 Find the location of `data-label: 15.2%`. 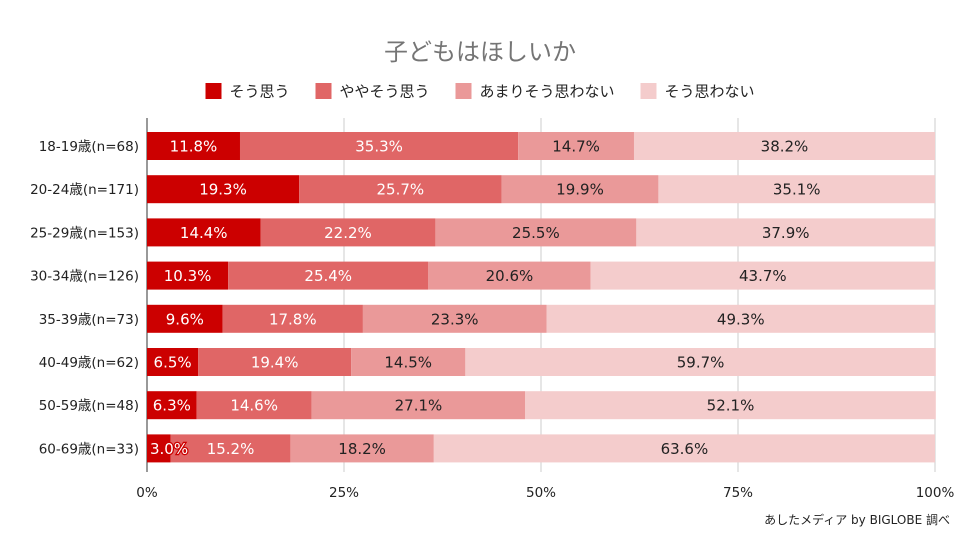

data-label: 15.2% is located at coordinates (231, 449).